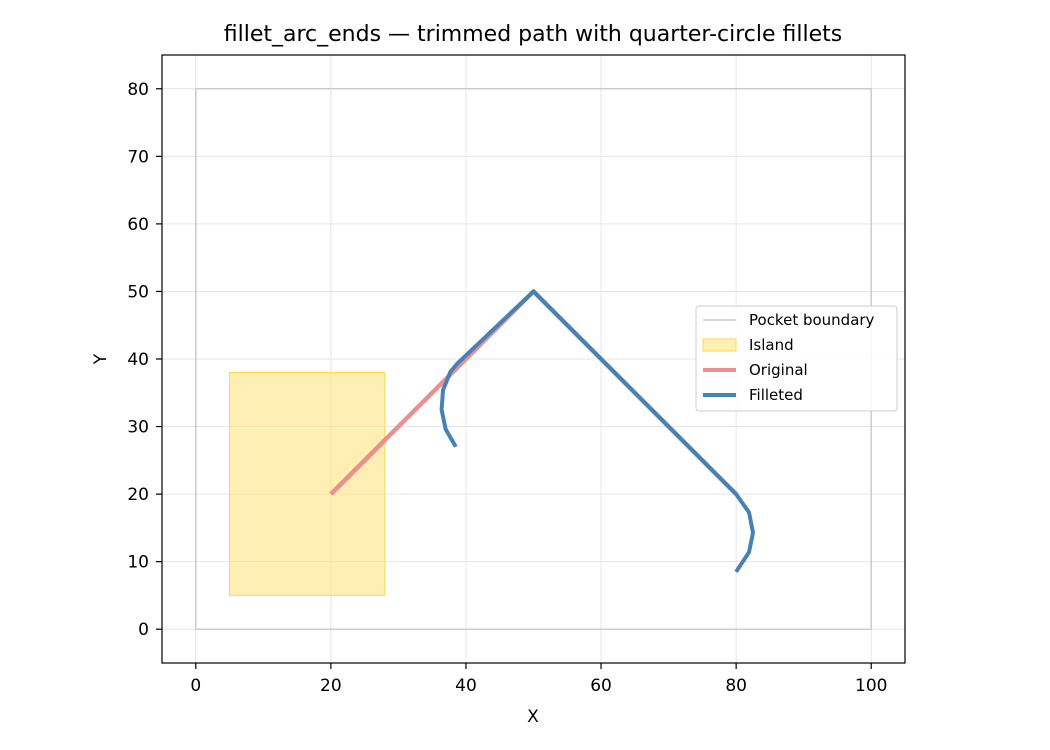  I want to click on x-axis-label: X, so click(533, 717).